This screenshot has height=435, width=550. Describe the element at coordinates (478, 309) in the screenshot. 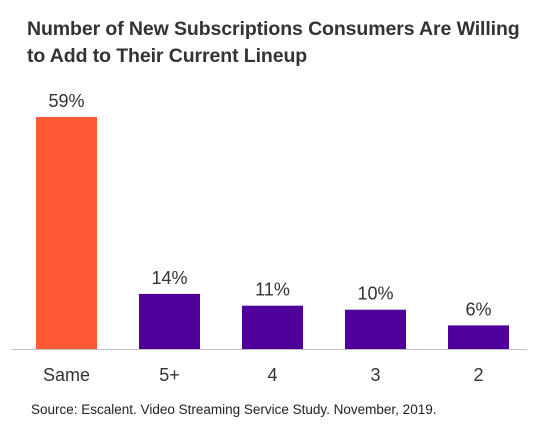

I see `data-label-2: 6%` at that location.